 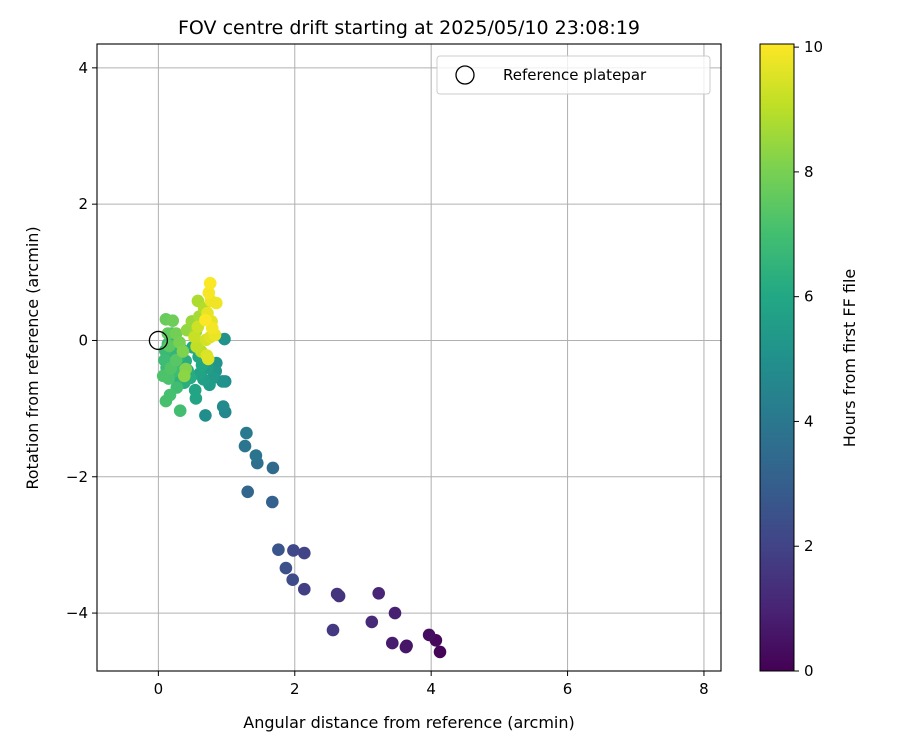 I want to click on x-tick-label: 0, so click(x=159, y=689).